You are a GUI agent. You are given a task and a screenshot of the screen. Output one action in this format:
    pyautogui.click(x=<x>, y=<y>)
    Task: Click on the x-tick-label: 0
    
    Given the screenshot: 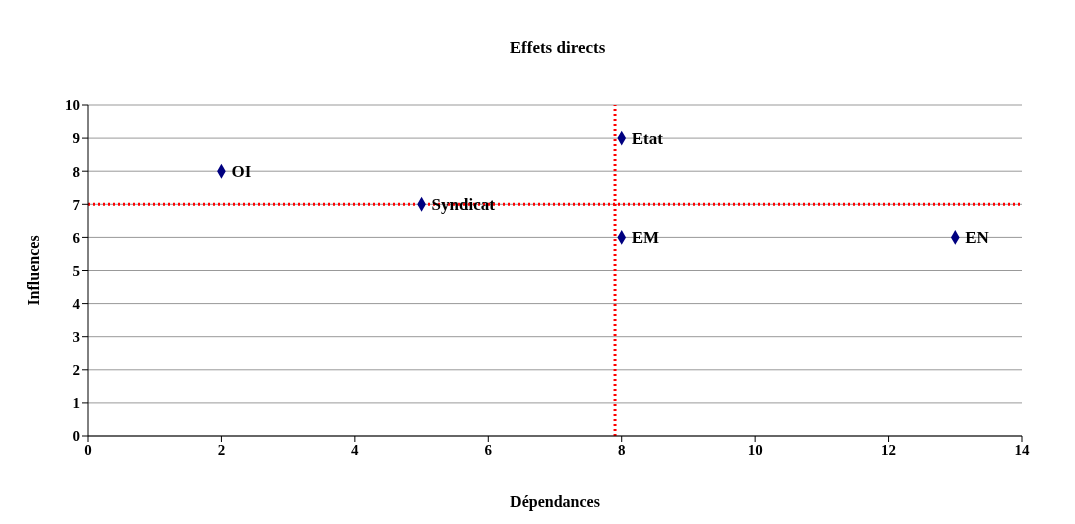 What is the action you would take?
    pyautogui.click(x=88, y=449)
    